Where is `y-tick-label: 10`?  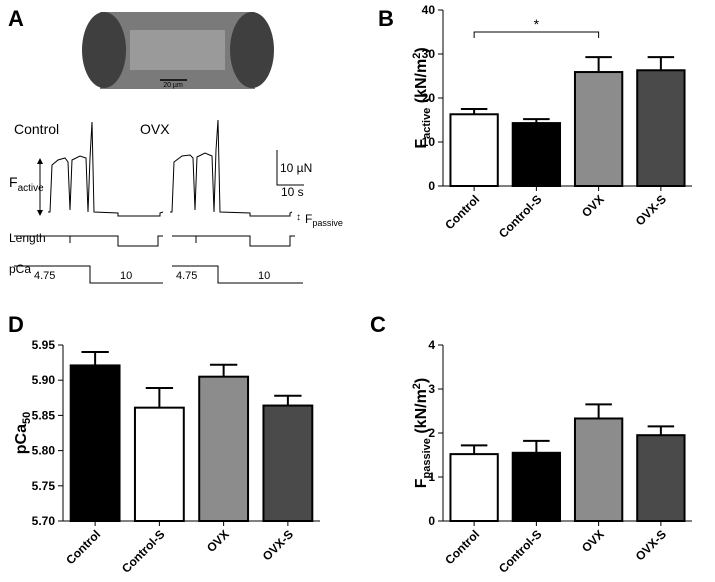
y-tick-label: 10 is located at coordinates (429, 142).